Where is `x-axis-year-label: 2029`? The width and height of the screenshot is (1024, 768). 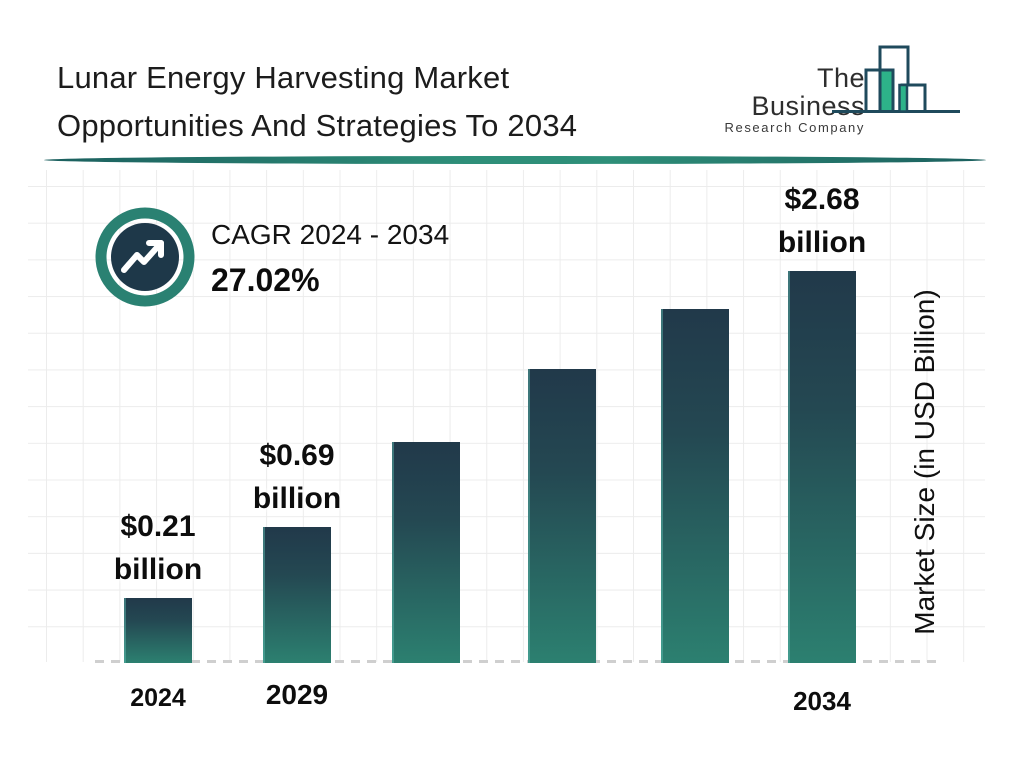
x-axis-year-label: 2029 is located at coordinates (297, 694).